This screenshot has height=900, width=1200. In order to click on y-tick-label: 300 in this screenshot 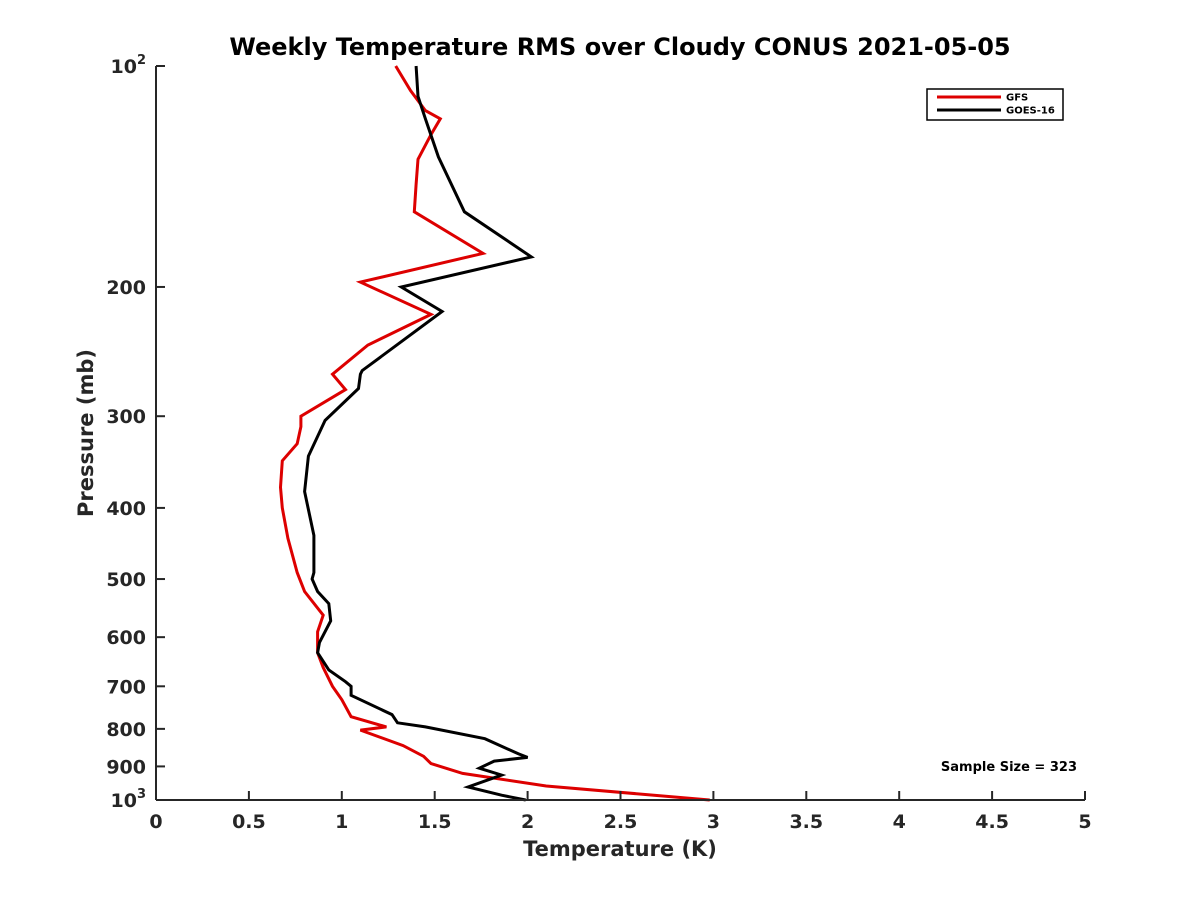, I will do `click(126, 417)`.